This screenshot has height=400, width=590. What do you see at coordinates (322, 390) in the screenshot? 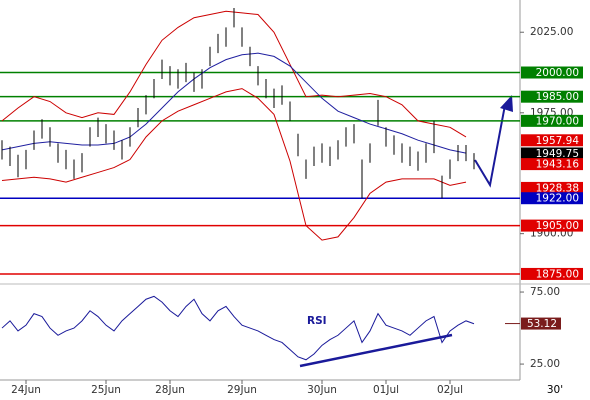
I see `x-tick-label: 30Jun` at bounding box center [322, 390].